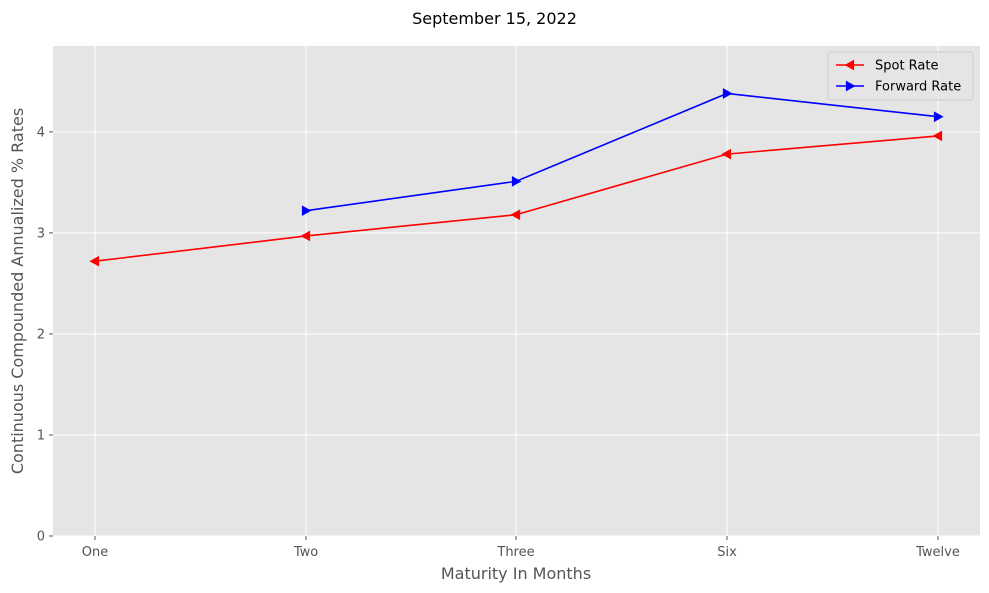 This screenshot has height=593, width=989. I want to click on x-tick-label: Two, so click(305, 552).